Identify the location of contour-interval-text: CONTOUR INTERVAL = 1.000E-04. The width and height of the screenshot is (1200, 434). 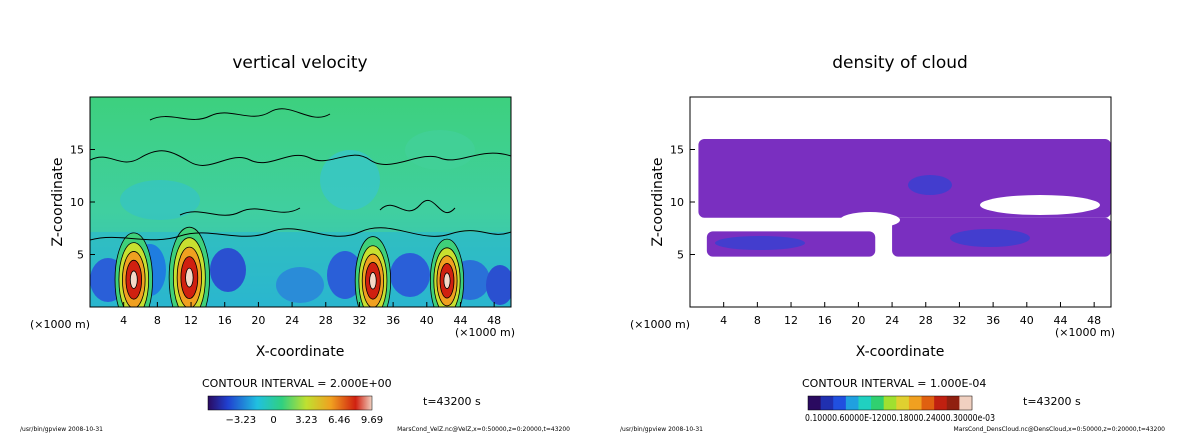
(894, 383).